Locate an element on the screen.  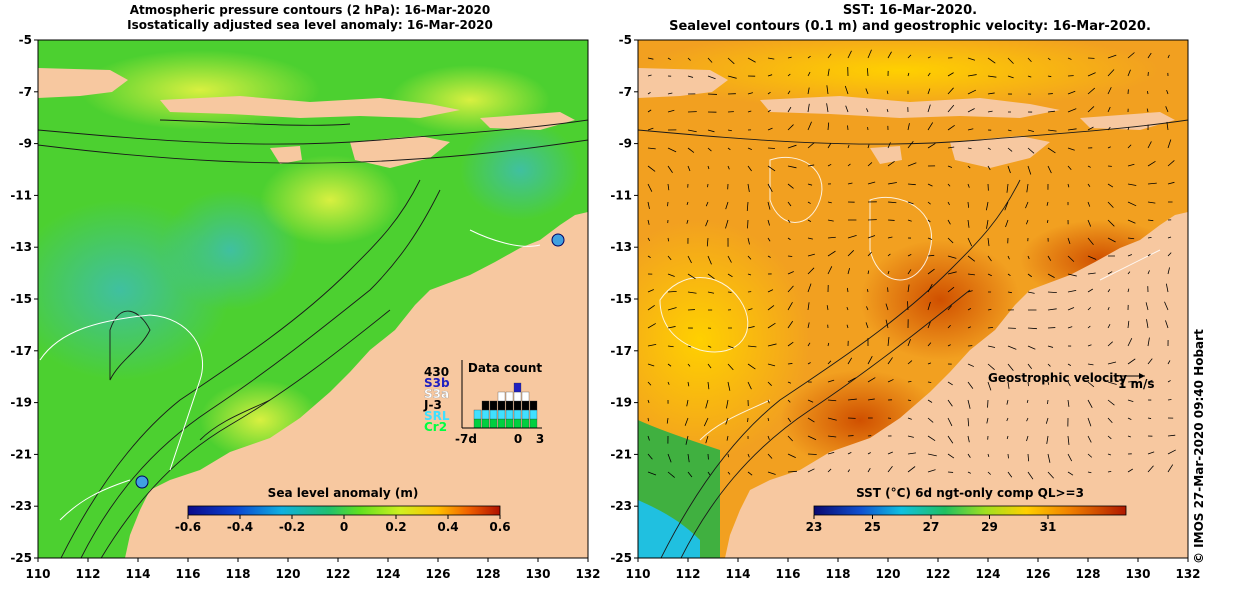
timor-island is located at coordinates (400, 152).